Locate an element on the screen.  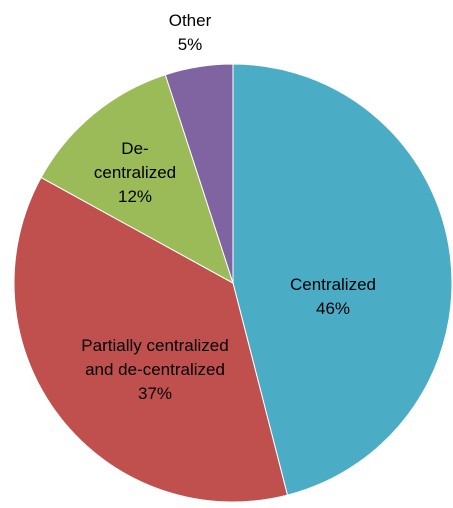
slice-label: De-centralized 12% is located at coordinates (135, 173).